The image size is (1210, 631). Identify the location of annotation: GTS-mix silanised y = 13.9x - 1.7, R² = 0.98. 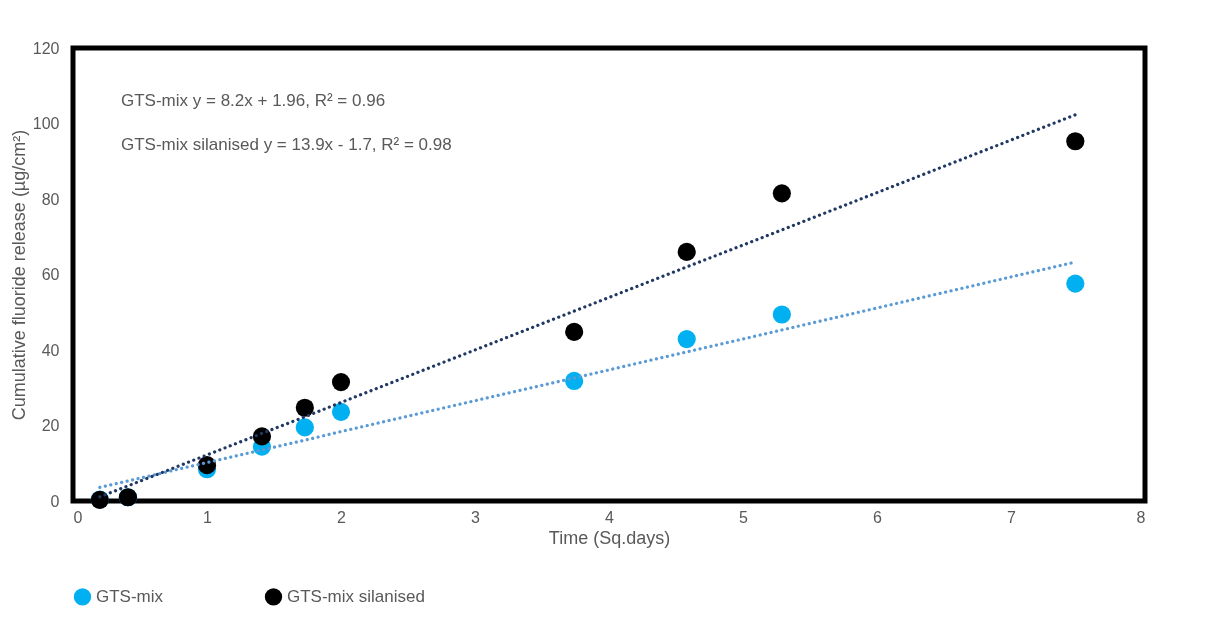
(286, 144).